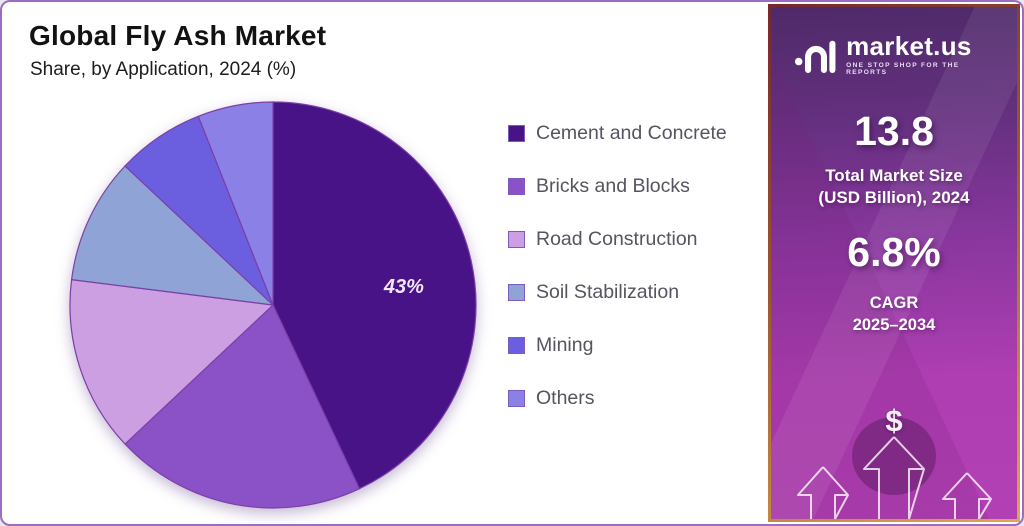  I want to click on legend-label: Road Construction, so click(617, 239).